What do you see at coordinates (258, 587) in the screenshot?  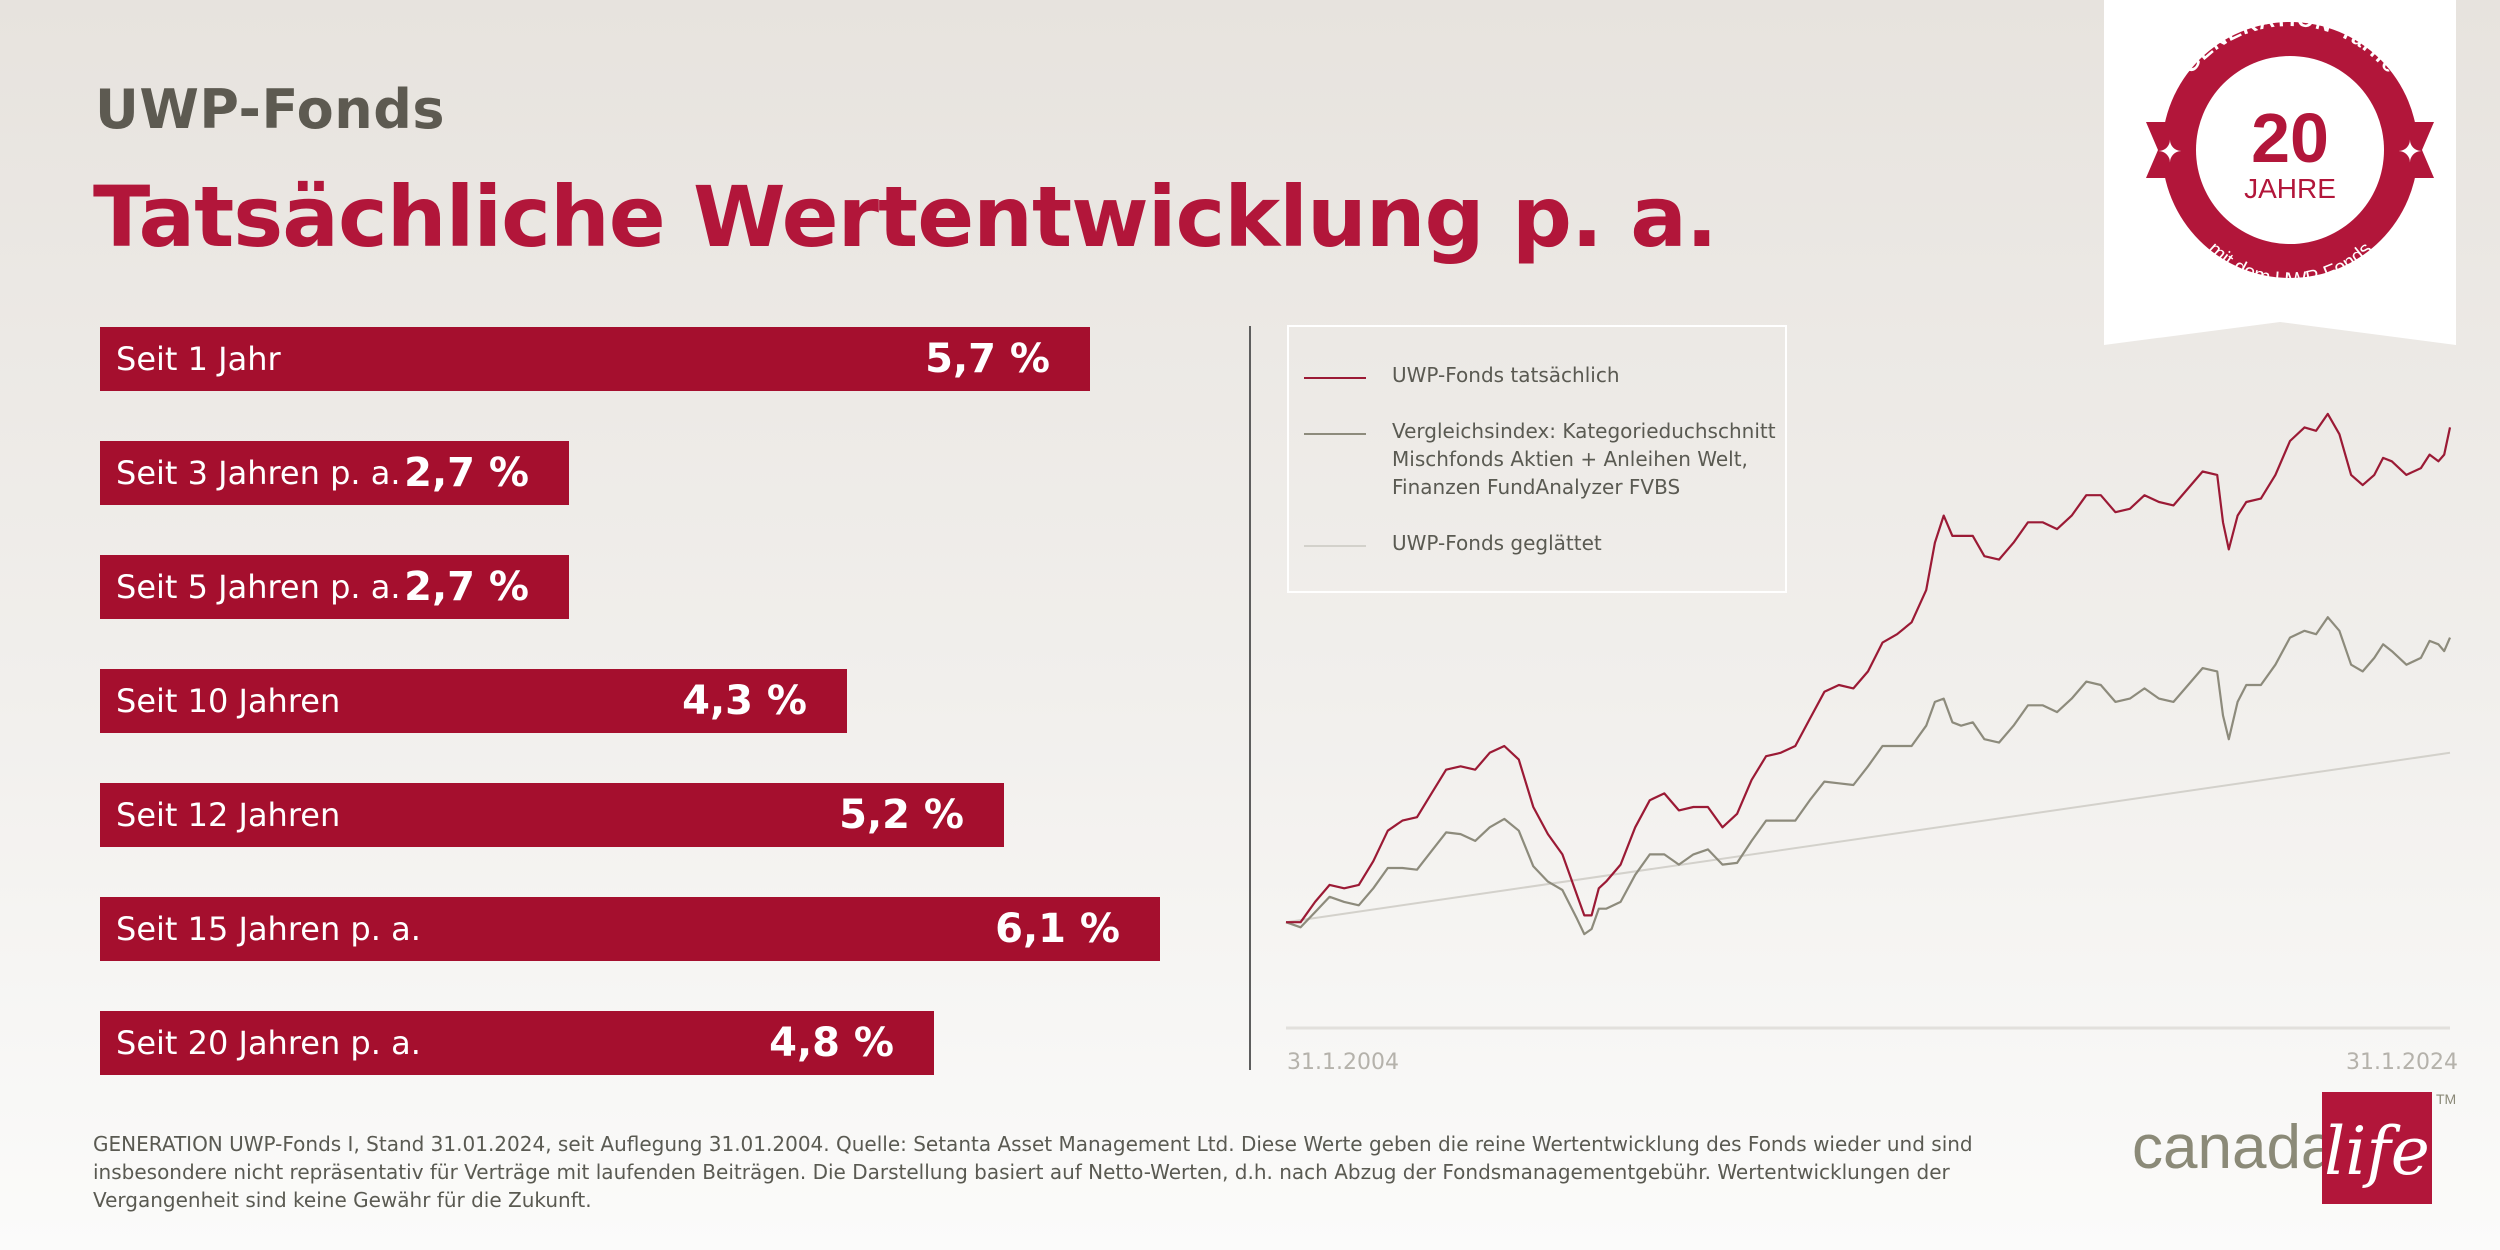 I see `bar-label-3: Seit 5 Jahren p. a.` at bounding box center [258, 587].